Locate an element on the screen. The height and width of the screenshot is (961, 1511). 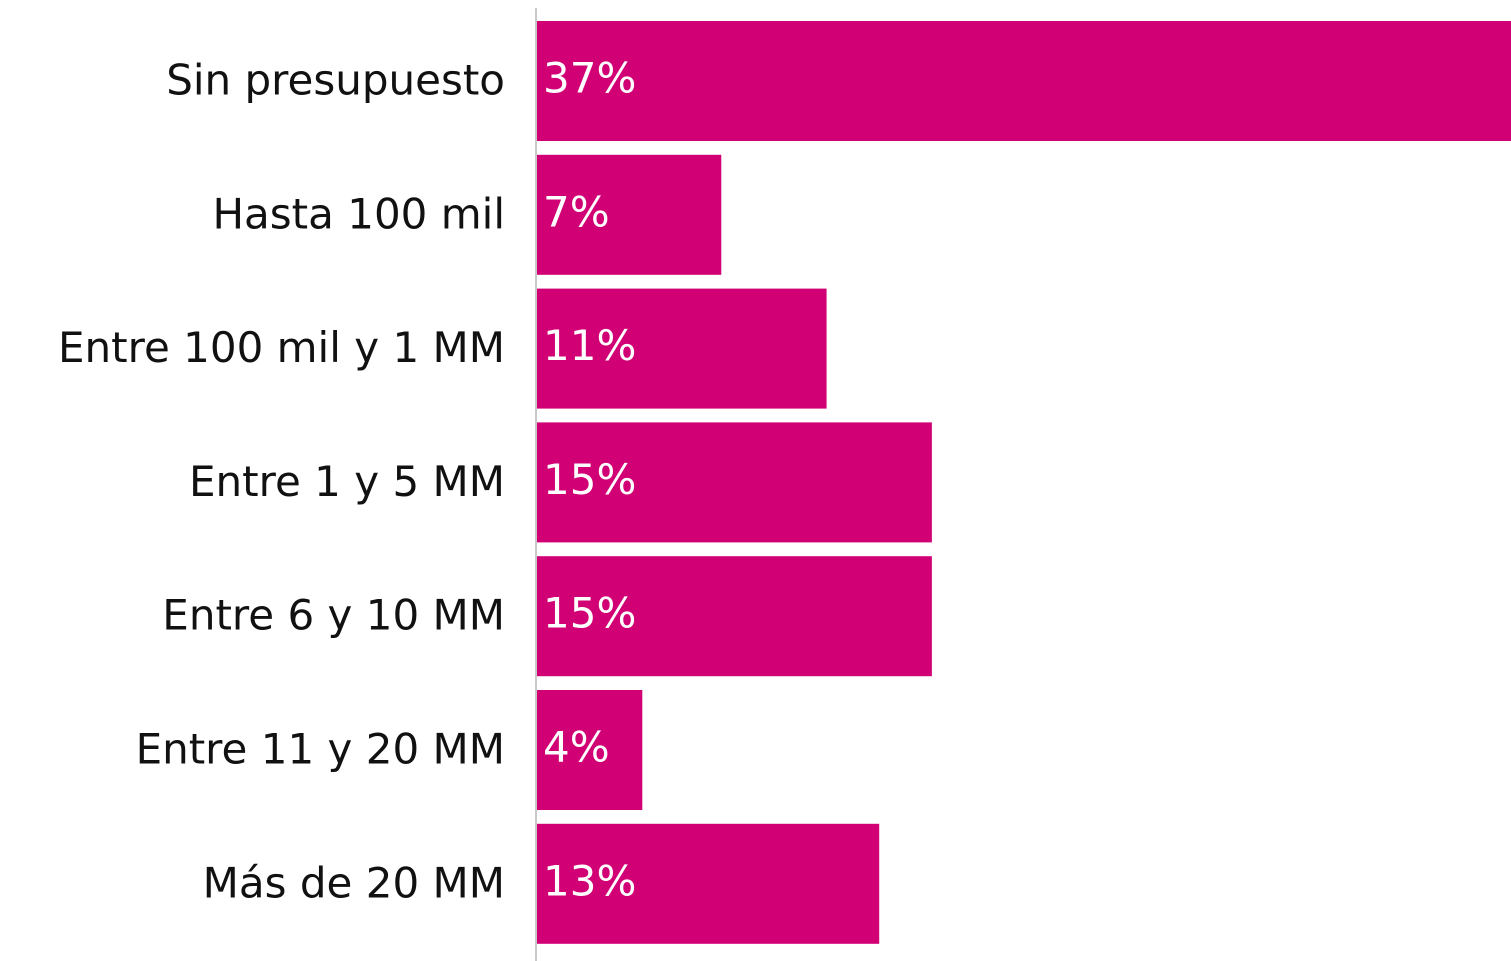
category-label: Más de 20 MM is located at coordinates (354, 882).